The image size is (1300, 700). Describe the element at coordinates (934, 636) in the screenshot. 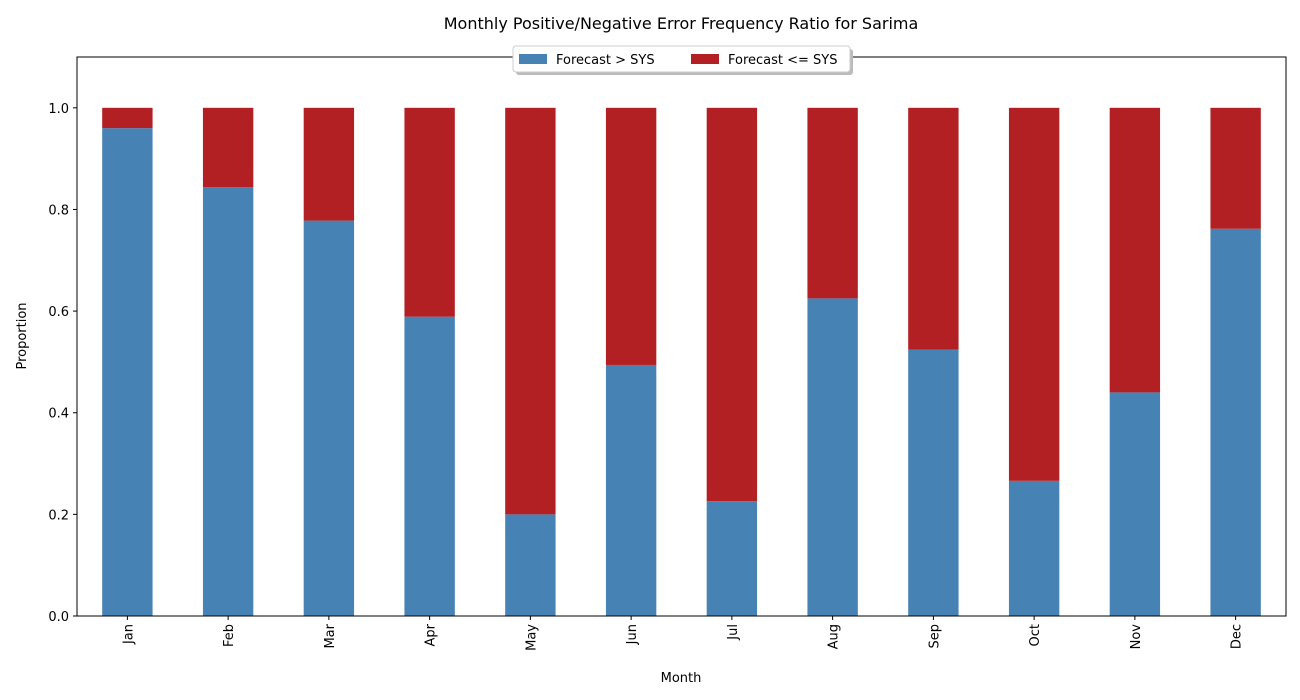

I see `x-tick-label-sep: Sep` at that location.